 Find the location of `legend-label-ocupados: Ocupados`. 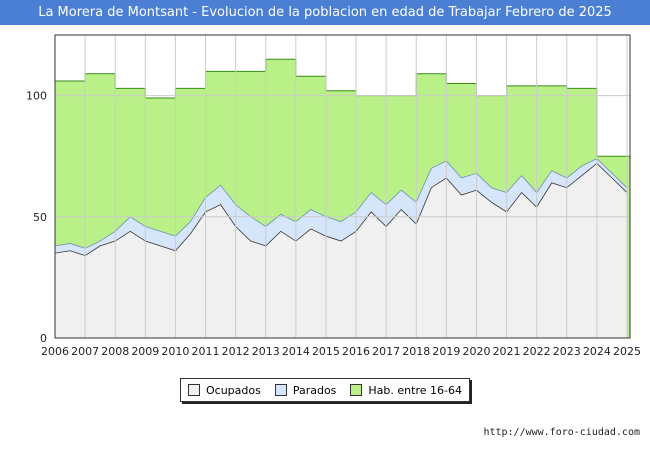

legend-label-ocupados: Ocupados is located at coordinates (233, 390).